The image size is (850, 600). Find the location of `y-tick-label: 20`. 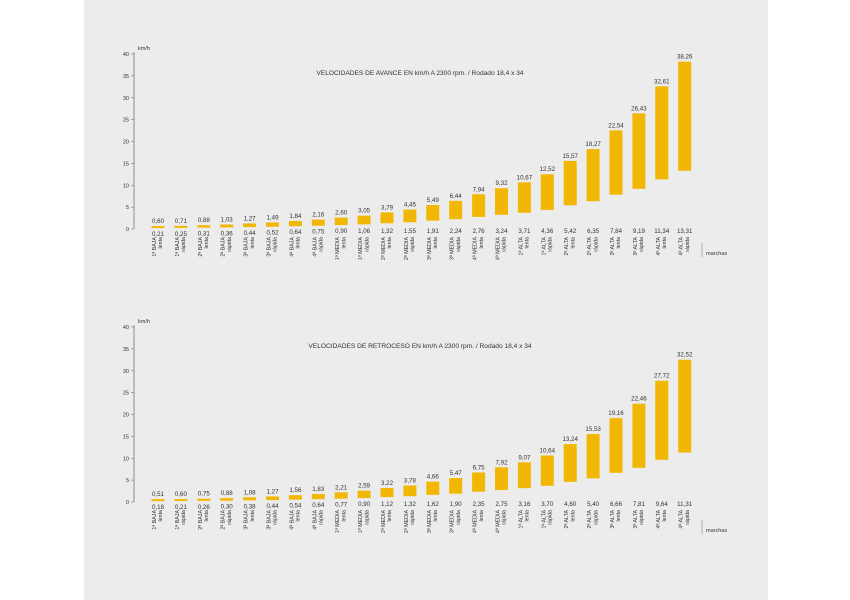

y-tick-label: 20 is located at coordinates (126, 416).